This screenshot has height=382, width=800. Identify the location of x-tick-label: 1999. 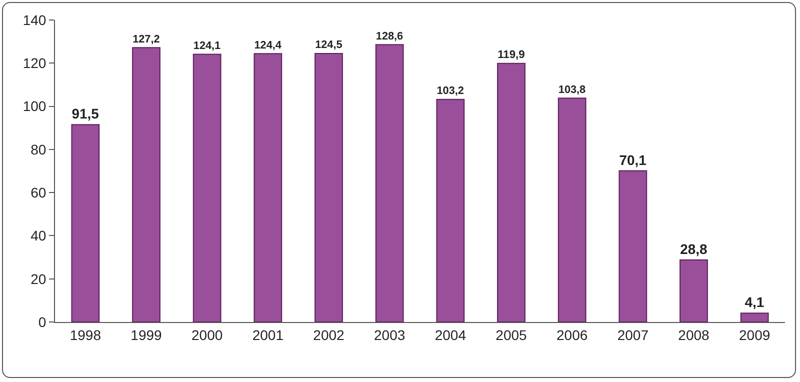
(146, 334).